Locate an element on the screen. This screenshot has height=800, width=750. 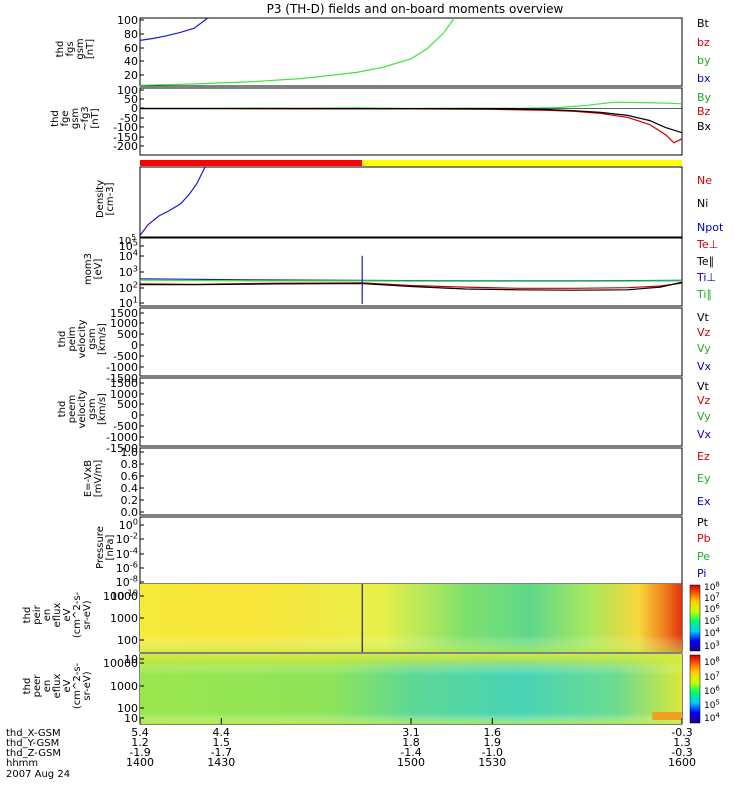
legend-entry-density: Ne is located at coordinates (704, 180).